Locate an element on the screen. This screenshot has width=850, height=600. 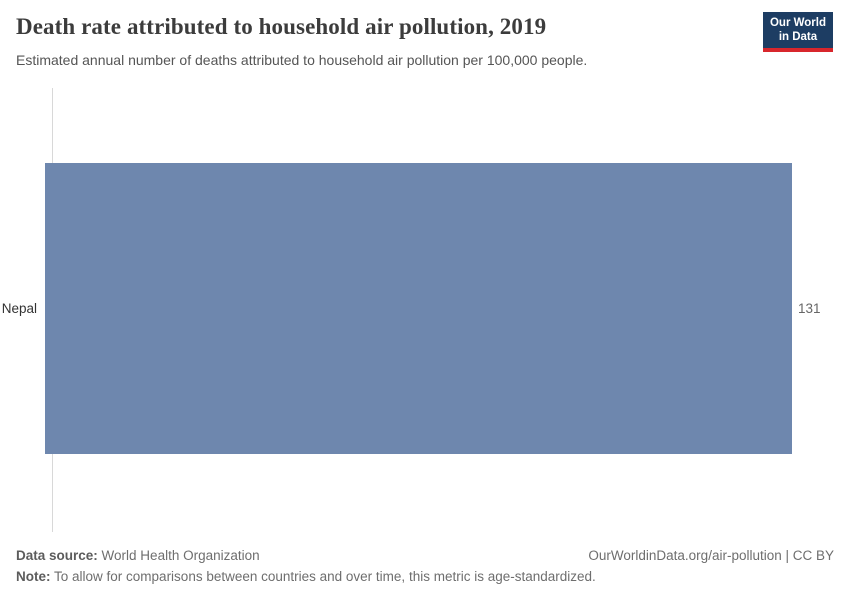
data-source-label: Data source: is located at coordinates (57, 555).